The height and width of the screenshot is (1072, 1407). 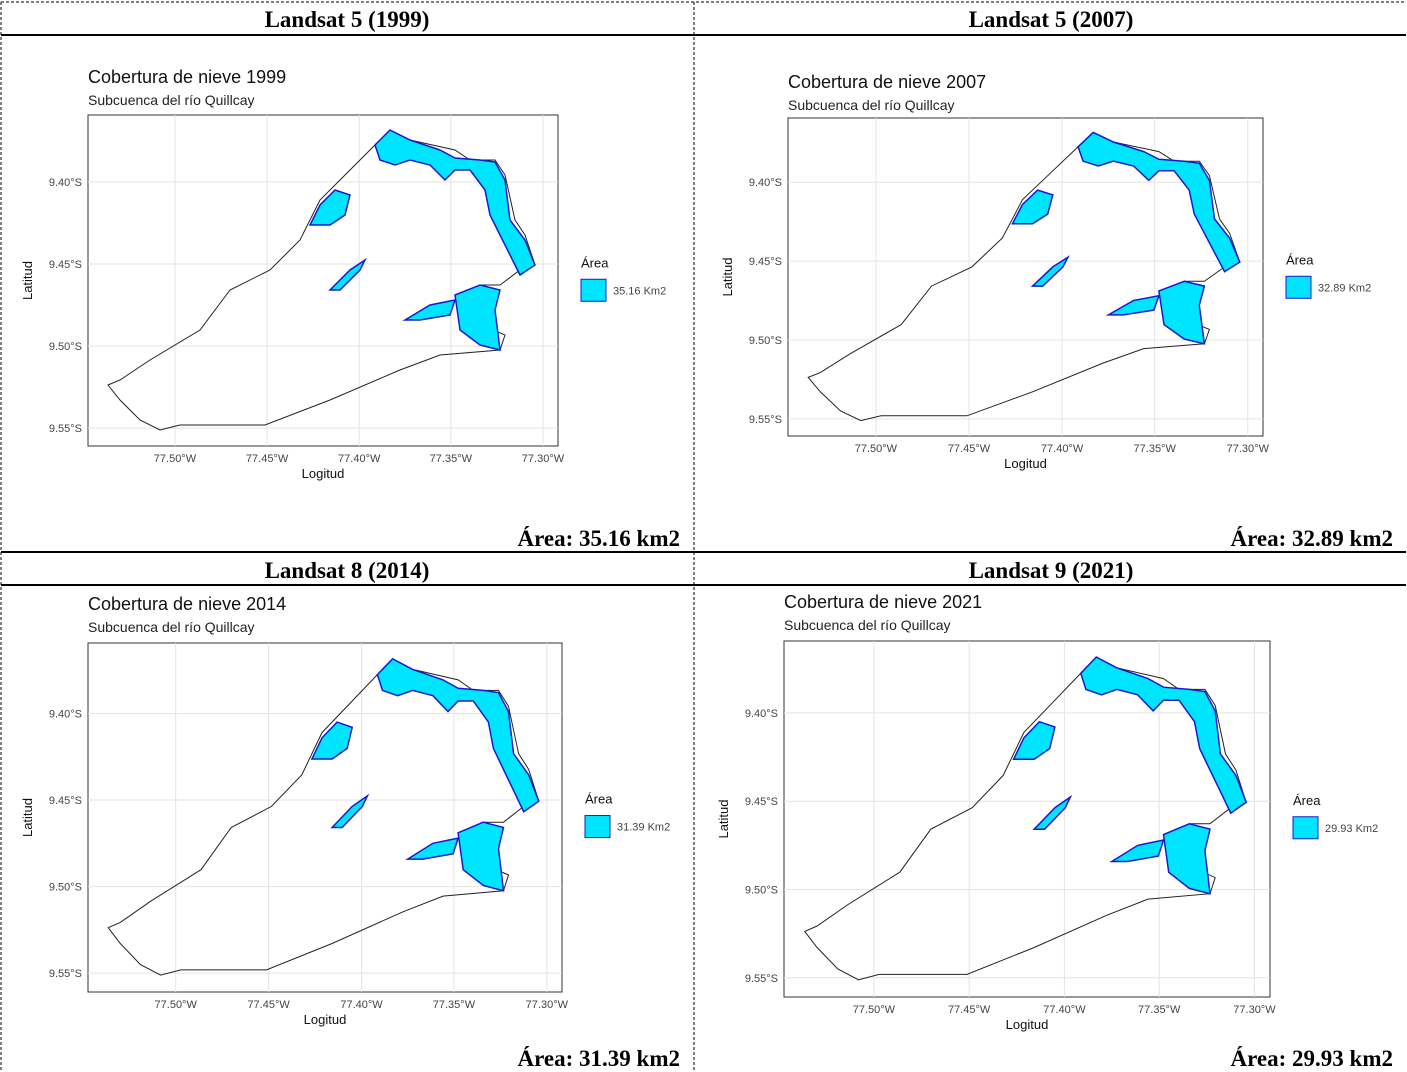 What do you see at coordinates (187, 604) in the screenshot?
I see `map-title: Cobertura de nieve 2014` at bounding box center [187, 604].